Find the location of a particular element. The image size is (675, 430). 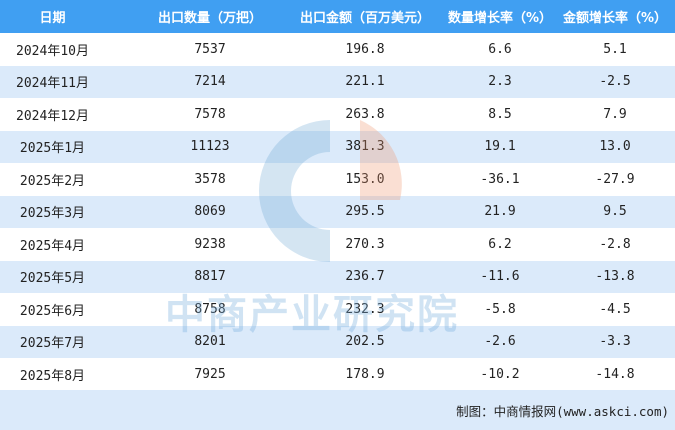

cell-amount: 295.5 is located at coordinates (365, 212).